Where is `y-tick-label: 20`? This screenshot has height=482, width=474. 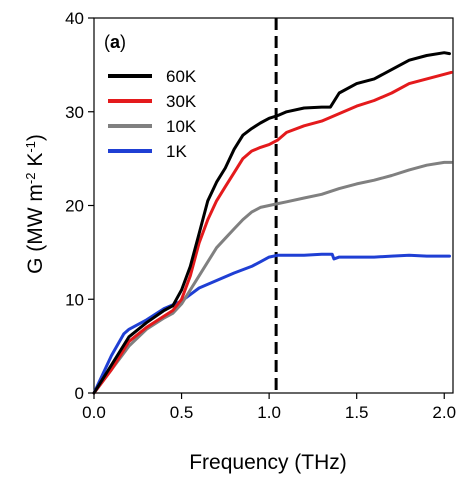
y-tick-label: 20 is located at coordinates (74, 206).